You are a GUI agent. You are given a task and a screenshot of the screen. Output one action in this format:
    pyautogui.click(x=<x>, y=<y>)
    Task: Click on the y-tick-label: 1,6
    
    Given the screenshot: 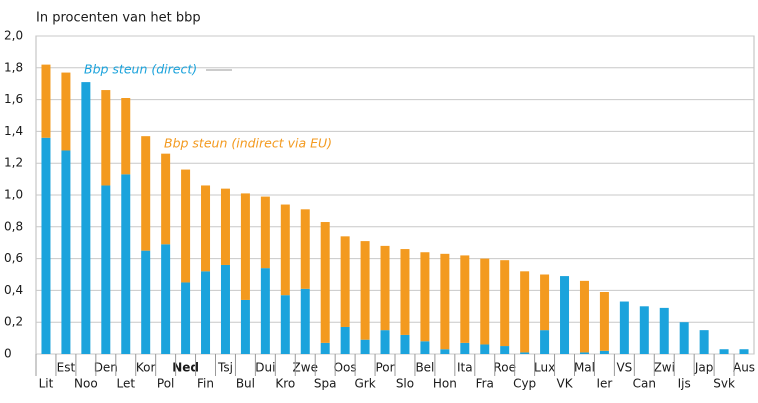 What is the action you would take?
    pyautogui.click(x=13, y=99)
    